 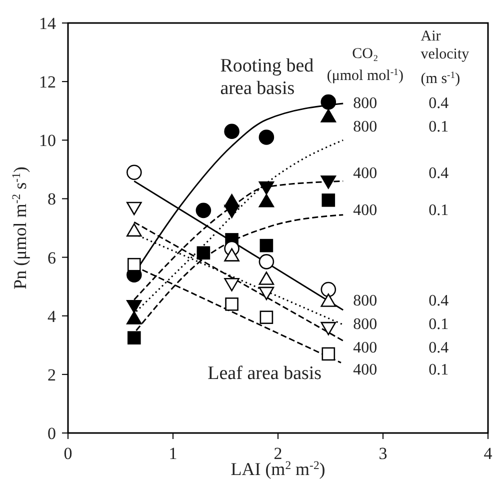 I want to click on y-tick-label: 8, so click(x=52, y=199).